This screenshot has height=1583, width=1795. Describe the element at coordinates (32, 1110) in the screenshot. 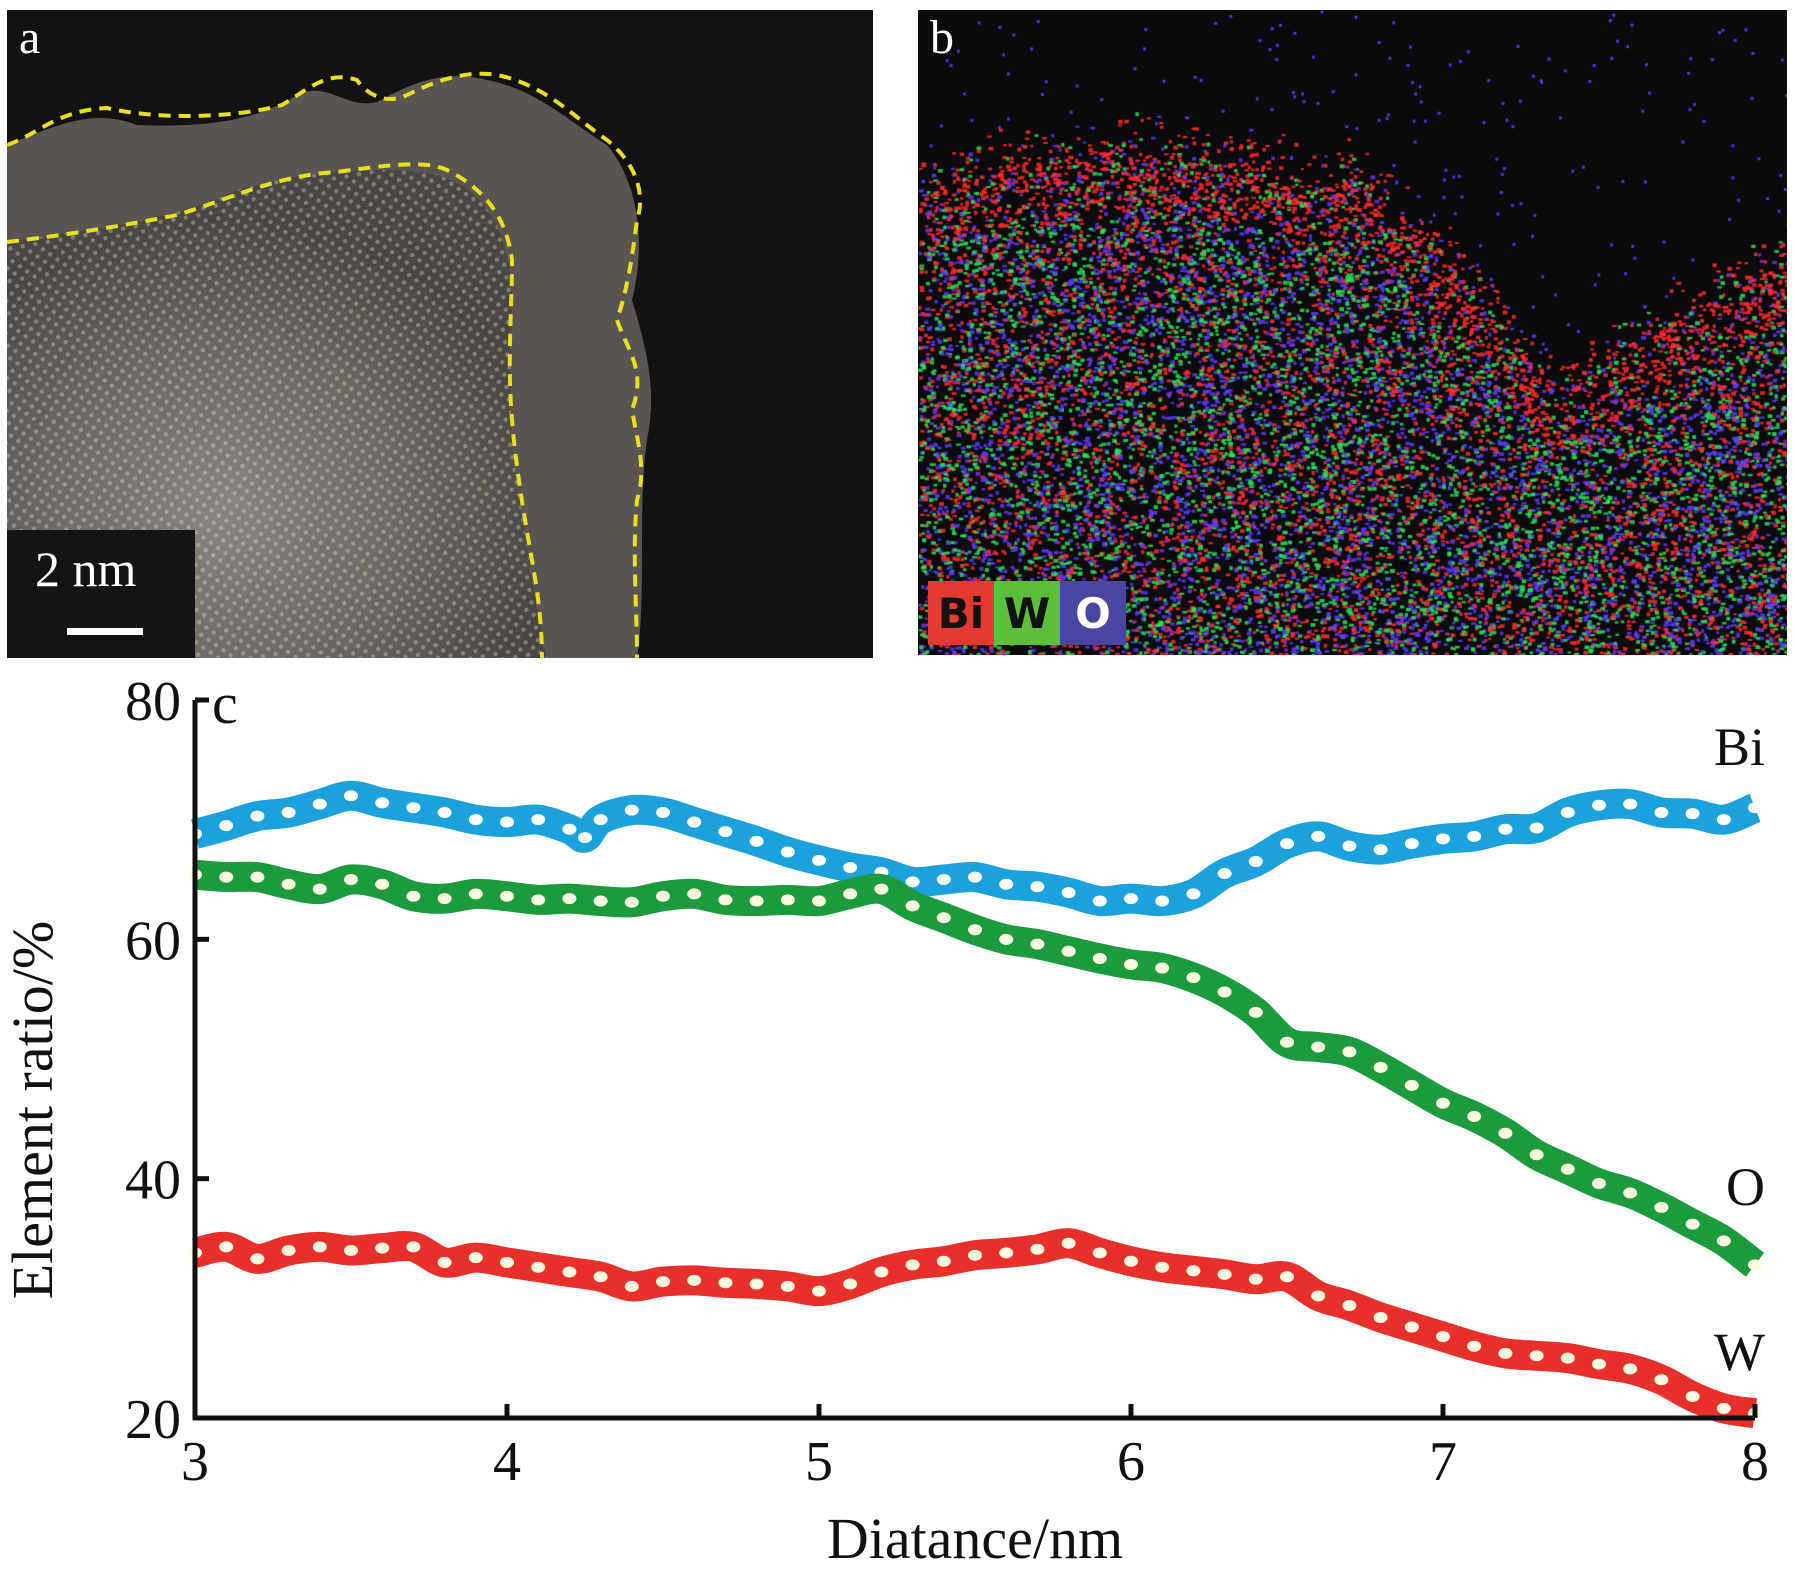

I see `y-axis-title: Element ratio/%` at that location.